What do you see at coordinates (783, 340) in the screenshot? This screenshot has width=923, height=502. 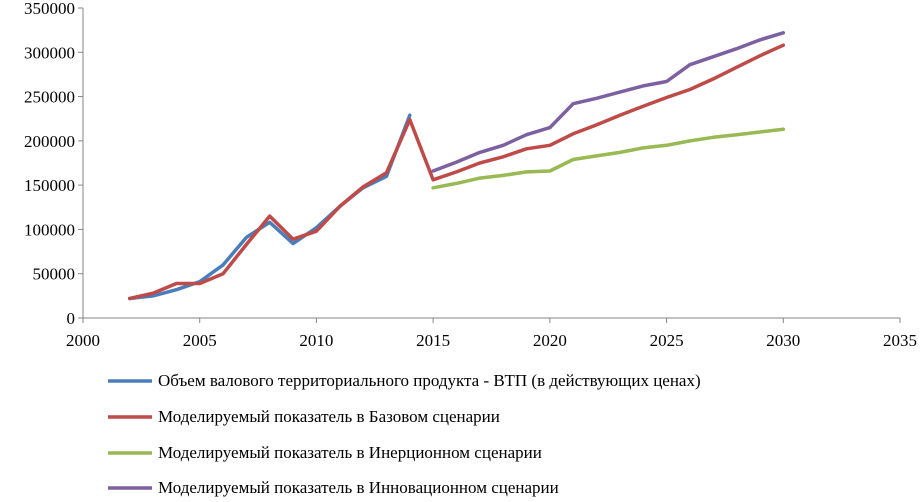 I see `x-tick-label: 2030` at bounding box center [783, 340].